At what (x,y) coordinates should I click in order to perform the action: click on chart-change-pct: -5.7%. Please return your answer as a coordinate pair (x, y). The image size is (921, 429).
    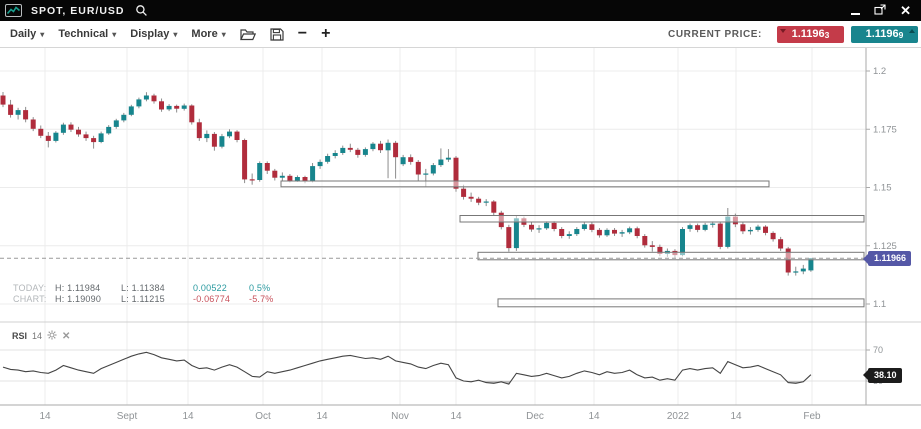
    Looking at the image, I should click on (261, 299).